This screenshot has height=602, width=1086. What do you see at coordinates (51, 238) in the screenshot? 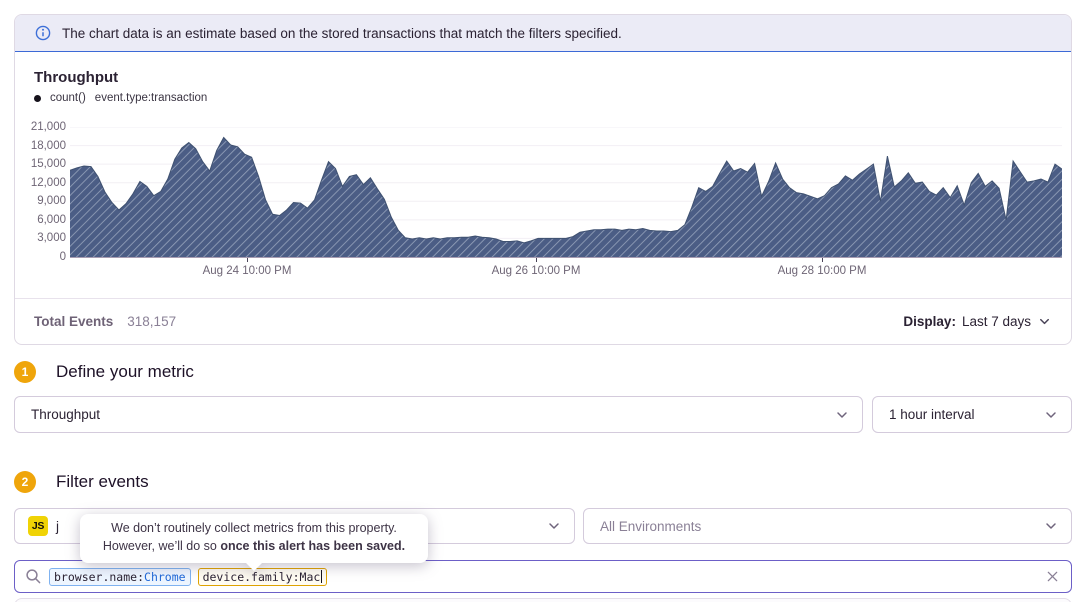
I see `y-tick-label: 3,000` at bounding box center [51, 238].